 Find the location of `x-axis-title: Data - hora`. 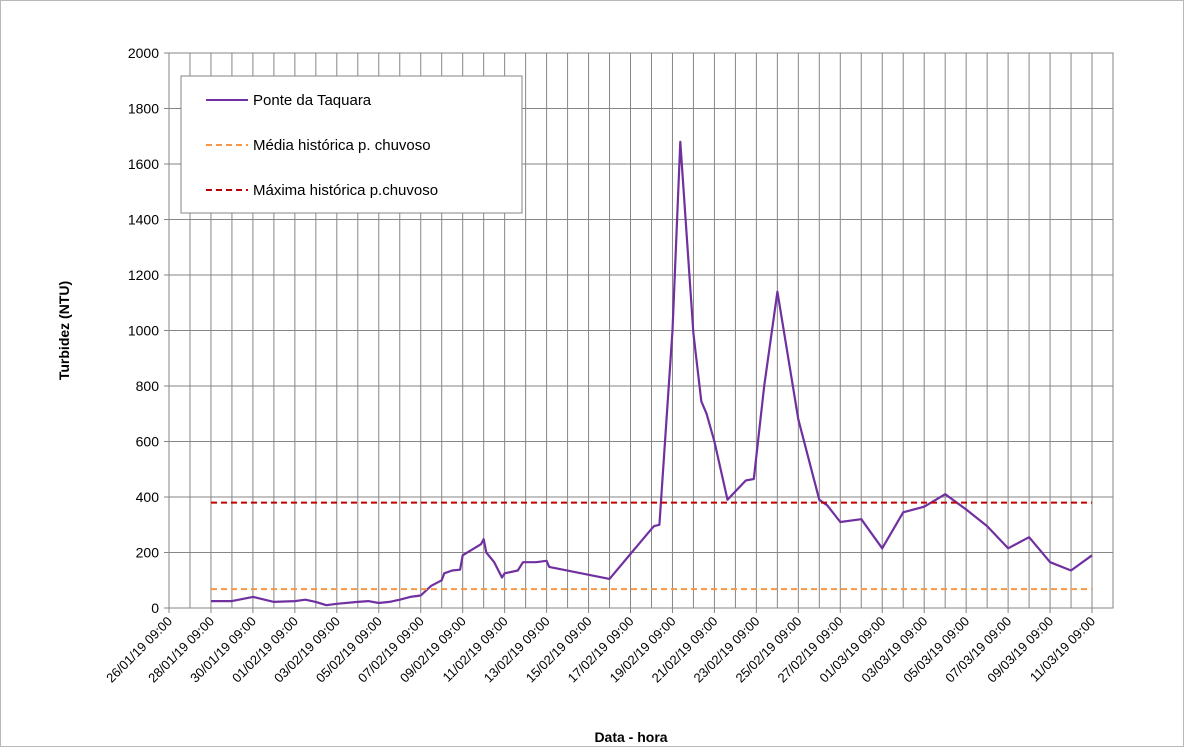

x-axis-title: Data - hora is located at coordinates (630, 737).